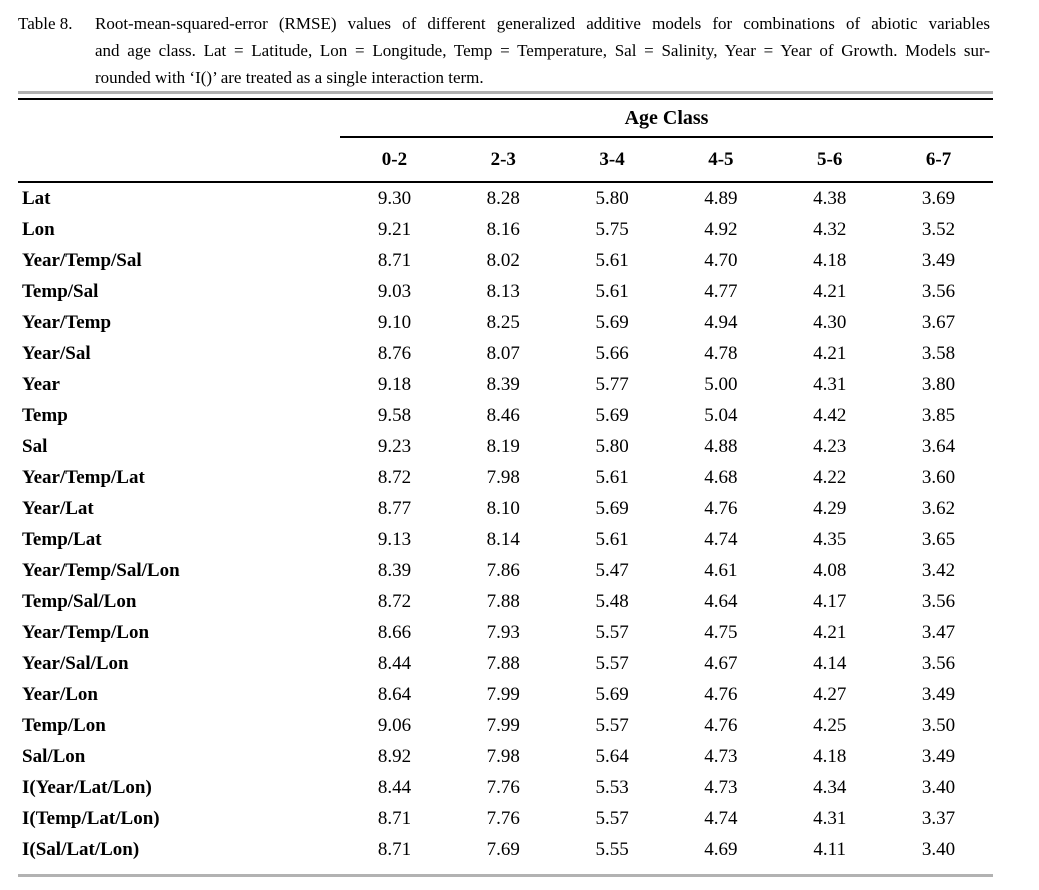 This screenshot has width=1039, height=890. Describe the element at coordinates (612, 477) in the screenshot. I see `rmse-value: 5.61` at that location.